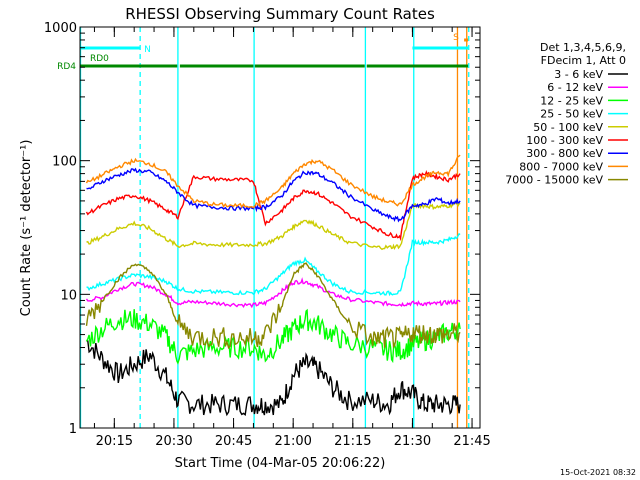 This screenshot has width=640, height=480. Describe the element at coordinates (412, 441) in the screenshot. I see `x-tick-label-5: 21:30` at that location.